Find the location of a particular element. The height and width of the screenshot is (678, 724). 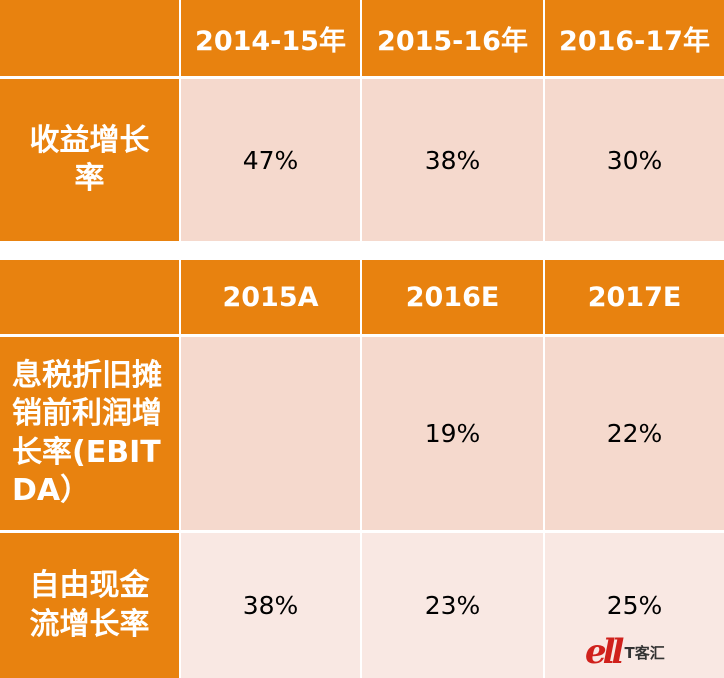

watermark: ell T客汇 is located at coordinates (625, 652).